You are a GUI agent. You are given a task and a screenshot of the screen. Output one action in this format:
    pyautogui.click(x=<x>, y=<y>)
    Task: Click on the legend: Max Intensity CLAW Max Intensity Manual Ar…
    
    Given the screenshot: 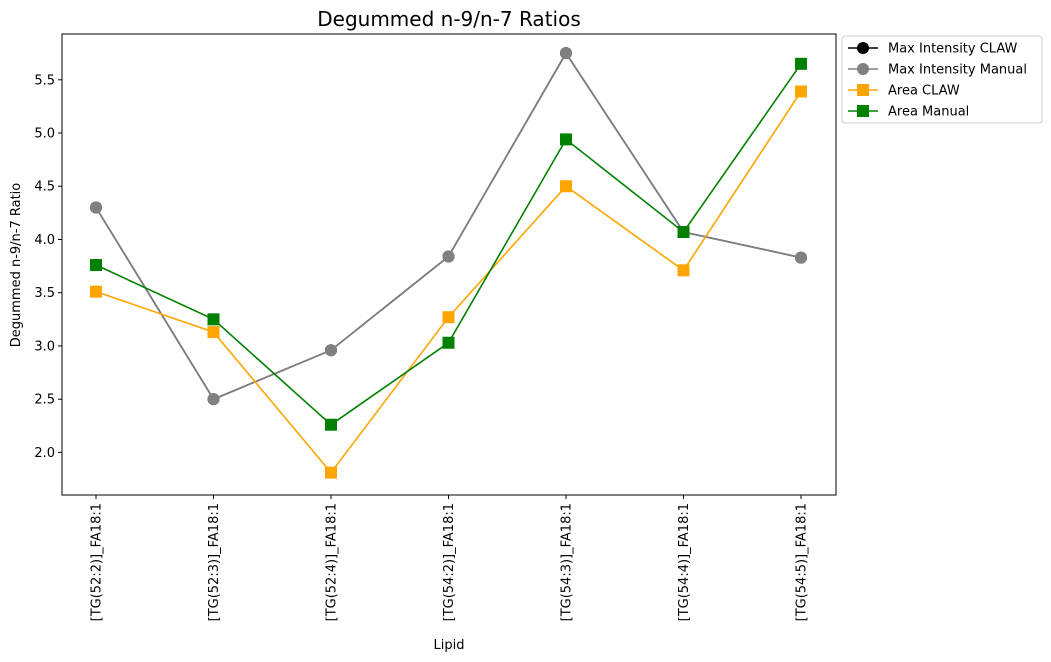 What is the action you would take?
    pyautogui.click(x=942, y=79)
    